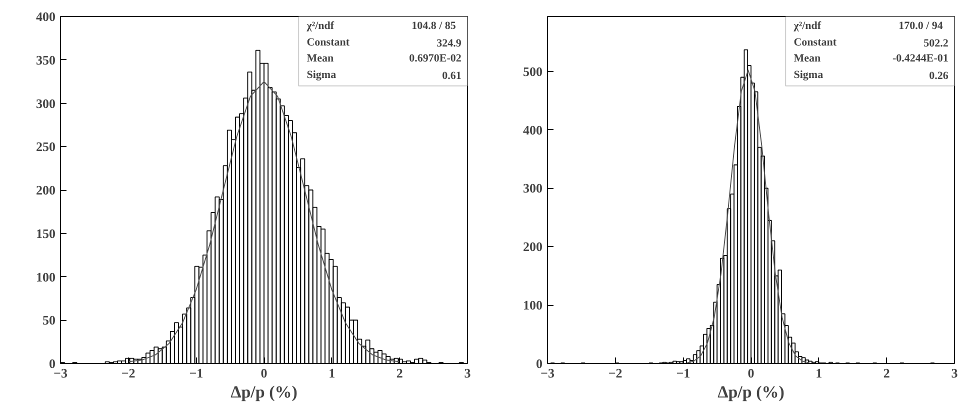 The width and height of the screenshot is (979, 408). What do you see at coordinates (921, 26) in the screenshot?
I see `annotation: 170.0 / 94` at bounding box center [921, 26].